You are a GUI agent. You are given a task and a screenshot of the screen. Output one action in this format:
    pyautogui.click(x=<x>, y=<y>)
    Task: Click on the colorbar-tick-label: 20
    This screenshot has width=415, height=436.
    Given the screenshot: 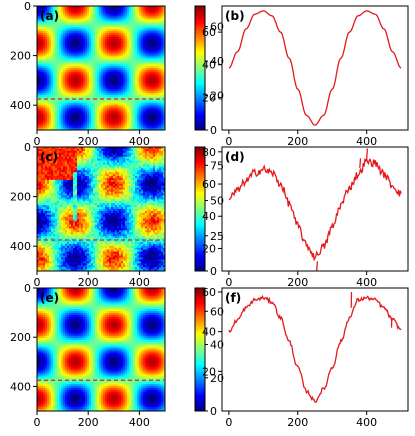 What is the action you would take?
    pyautogui.click(x=217, y=378)
    